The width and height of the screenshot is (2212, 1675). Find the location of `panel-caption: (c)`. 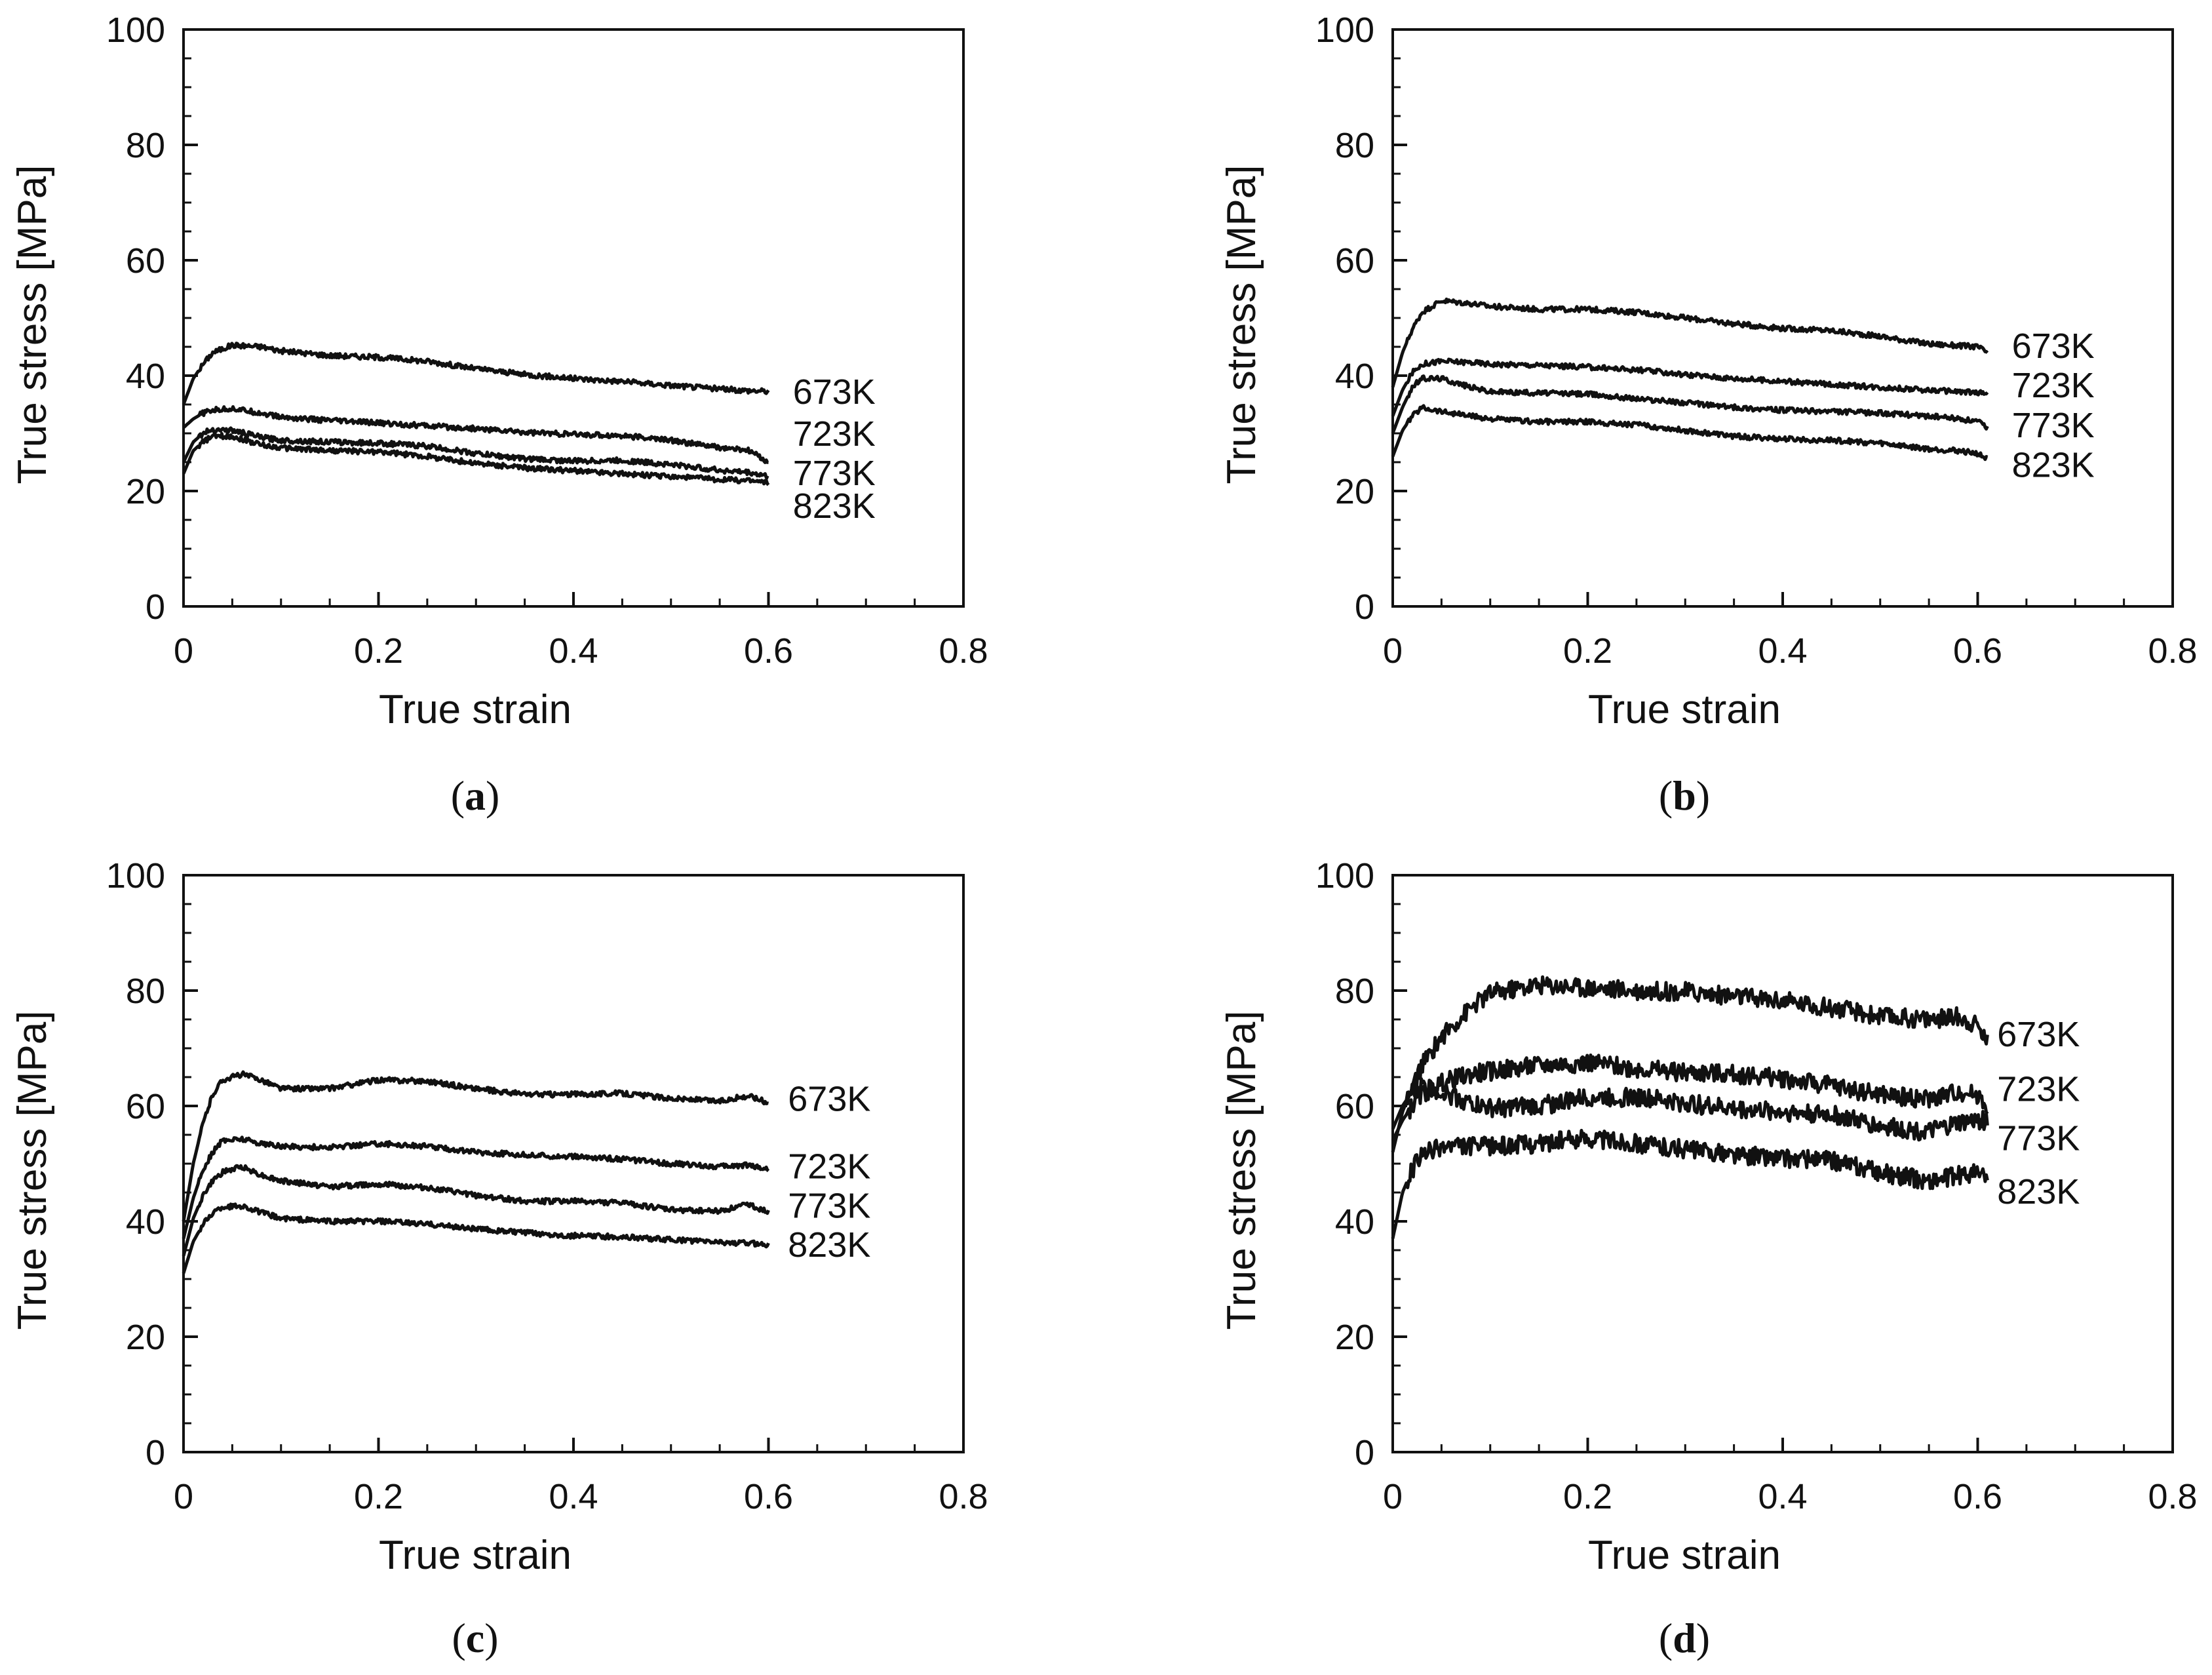

panel-caption: (c) is located at coordinates (475, 1638).